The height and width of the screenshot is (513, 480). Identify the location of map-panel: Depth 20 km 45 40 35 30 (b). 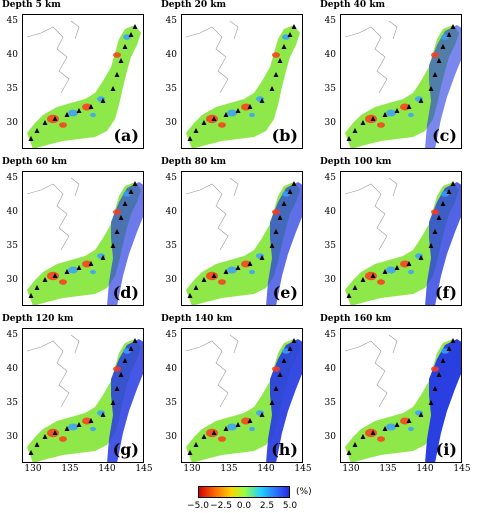
(233, 75).